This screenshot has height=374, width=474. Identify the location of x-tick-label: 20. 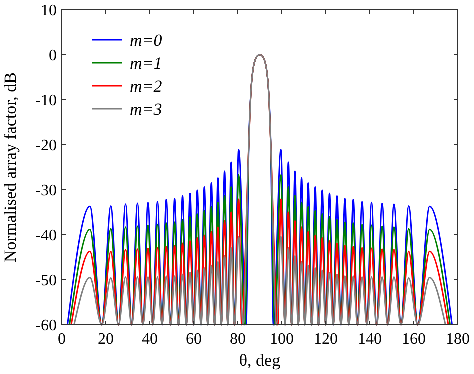
(106, 339).